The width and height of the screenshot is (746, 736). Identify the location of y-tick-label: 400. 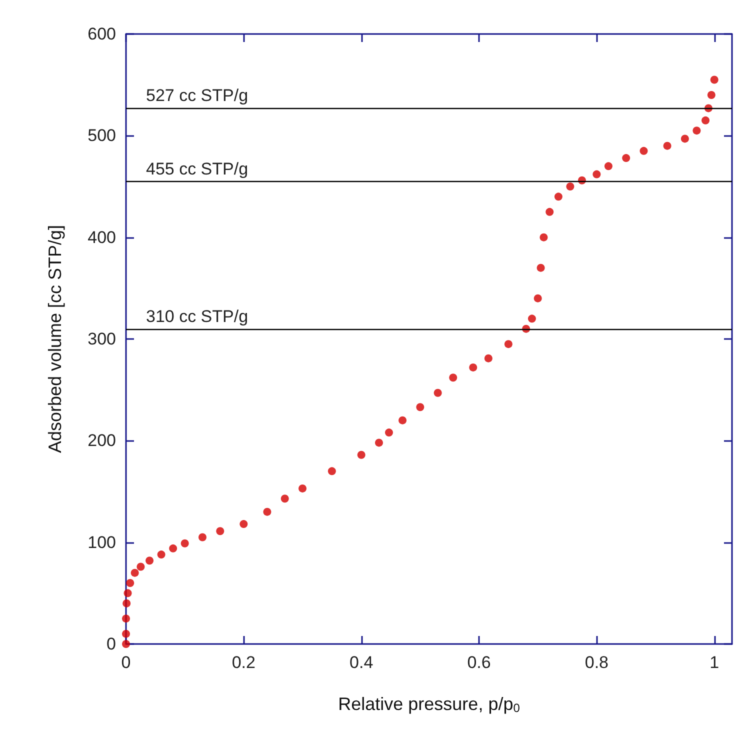
(102, 237).